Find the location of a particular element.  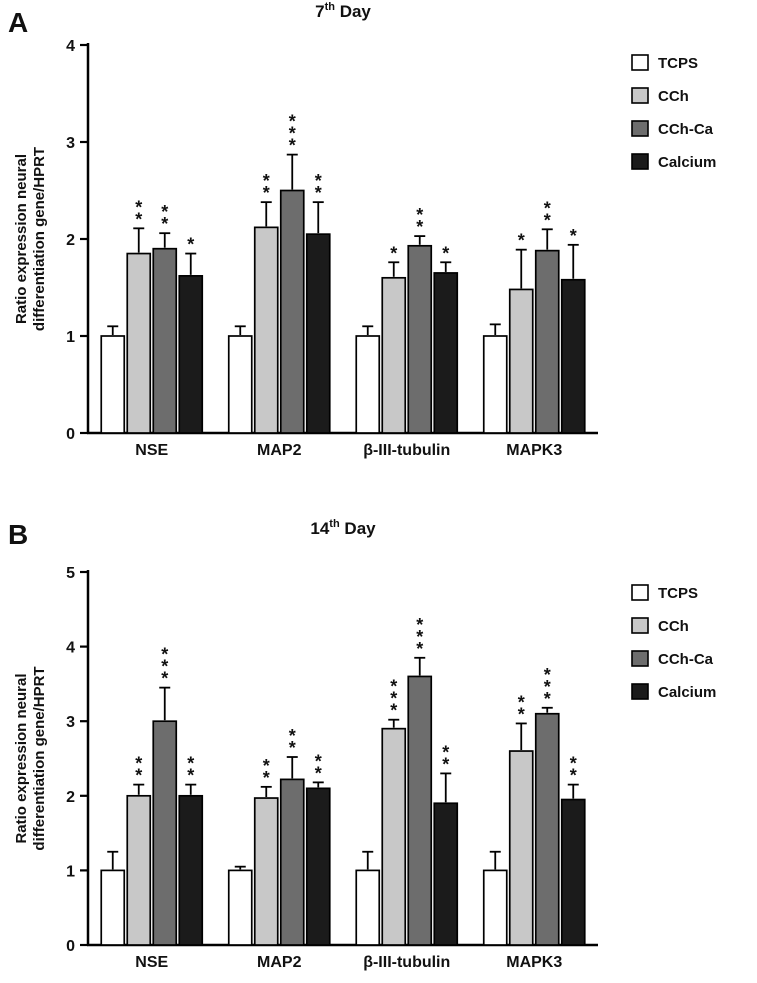

bar-CCh-NSE is located at coordinates (139, 870).